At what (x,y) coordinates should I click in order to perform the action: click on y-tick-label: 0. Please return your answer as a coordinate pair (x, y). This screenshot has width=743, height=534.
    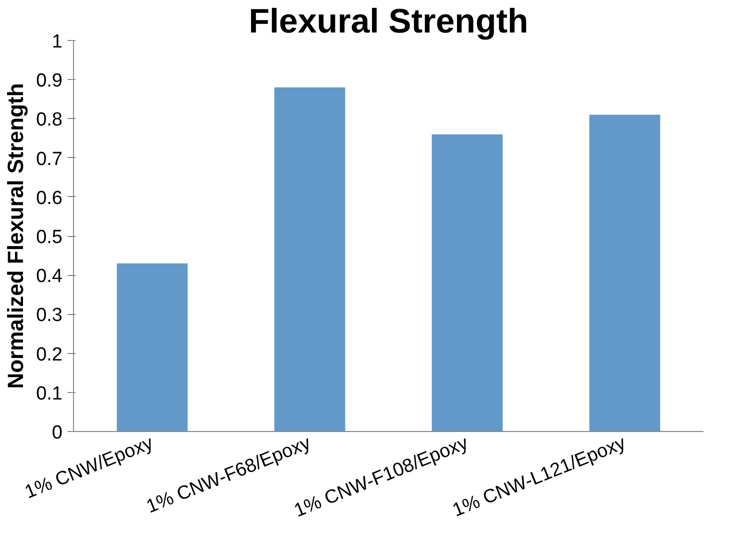
    Looking at the image, I should click on (57, 433).